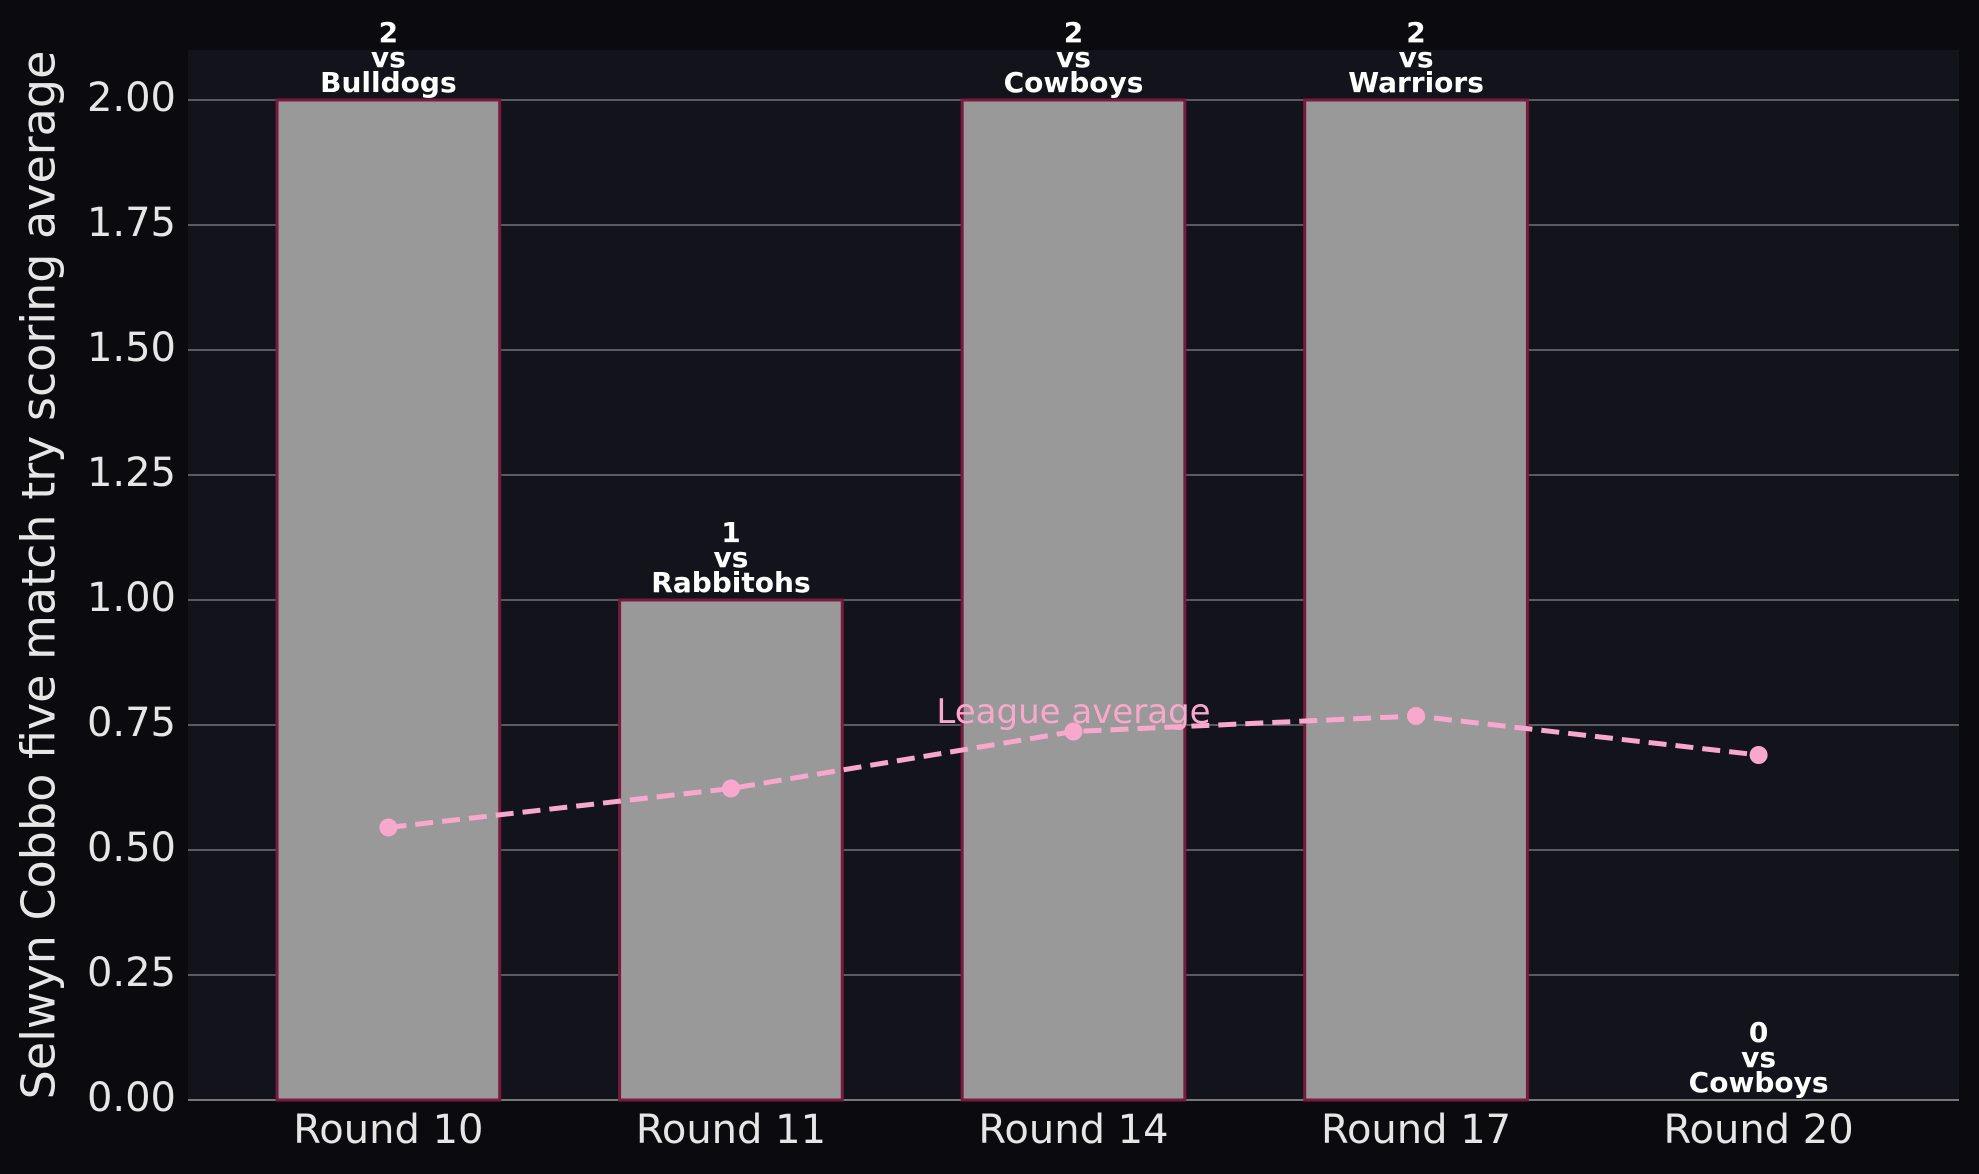 The height and width of the screenshot is (1174, 1979). What do you see at coordinates (388, 1130) in the screenshot?
I see `x-tick-label: Round 10` at bounding box center [388, 1130].